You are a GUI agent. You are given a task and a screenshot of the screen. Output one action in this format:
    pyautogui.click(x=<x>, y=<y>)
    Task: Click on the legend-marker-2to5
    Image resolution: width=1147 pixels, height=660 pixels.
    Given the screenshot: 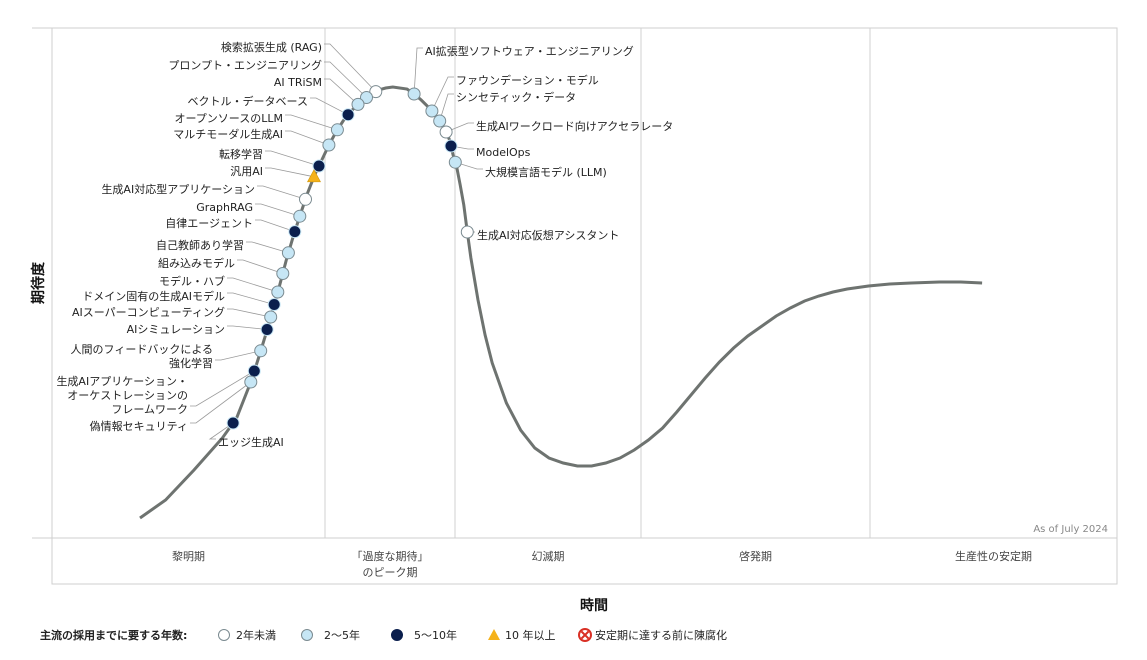 What is the action you would take?
    pyautogui.click(x=307, y=635)
    